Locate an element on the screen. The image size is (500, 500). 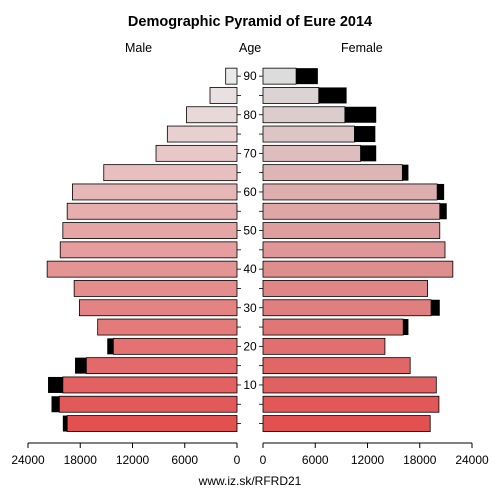
age-label-80: 80 is located at coordinates (250, 115).